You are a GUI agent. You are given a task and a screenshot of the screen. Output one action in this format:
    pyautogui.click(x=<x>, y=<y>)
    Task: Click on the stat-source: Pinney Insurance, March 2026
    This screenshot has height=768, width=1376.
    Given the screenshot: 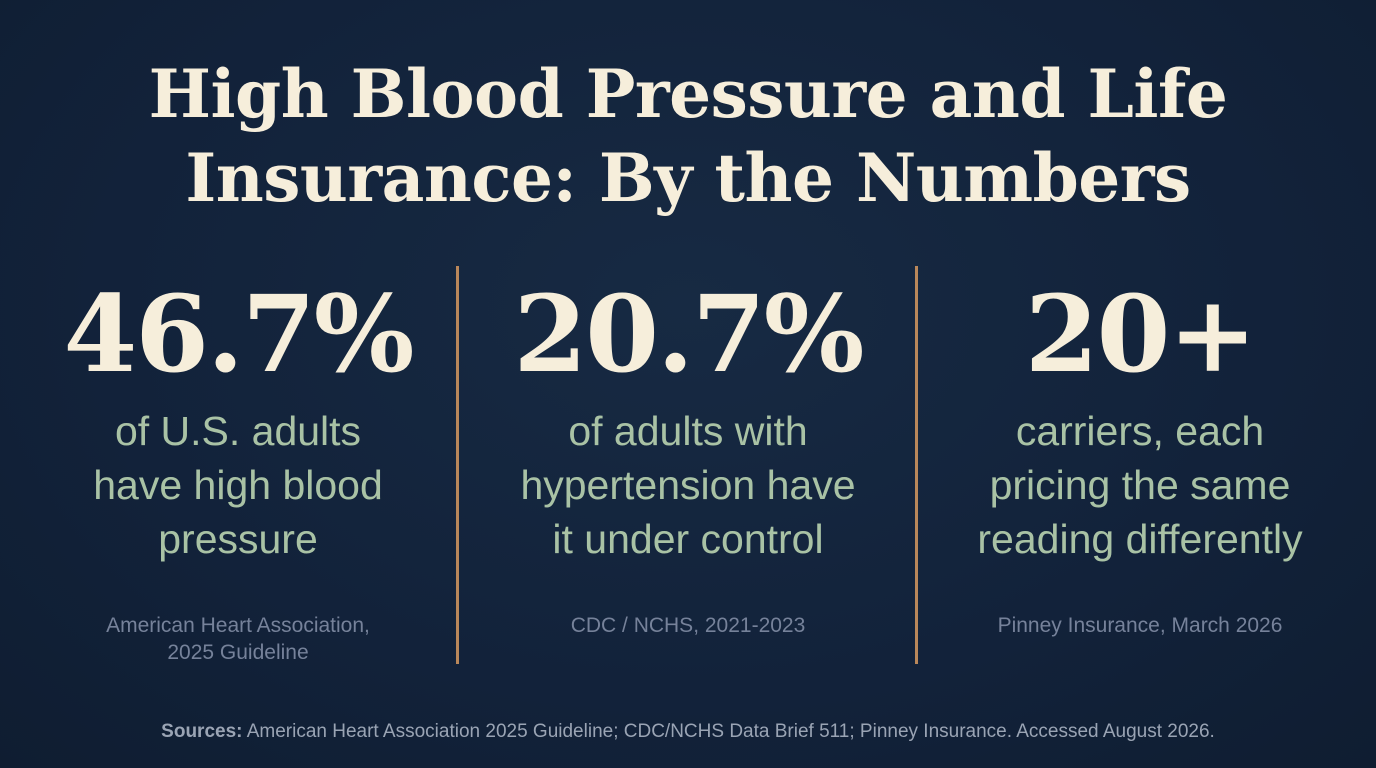 What is the action you would take?
    pyautogui.click(x=1140, y=625)
    